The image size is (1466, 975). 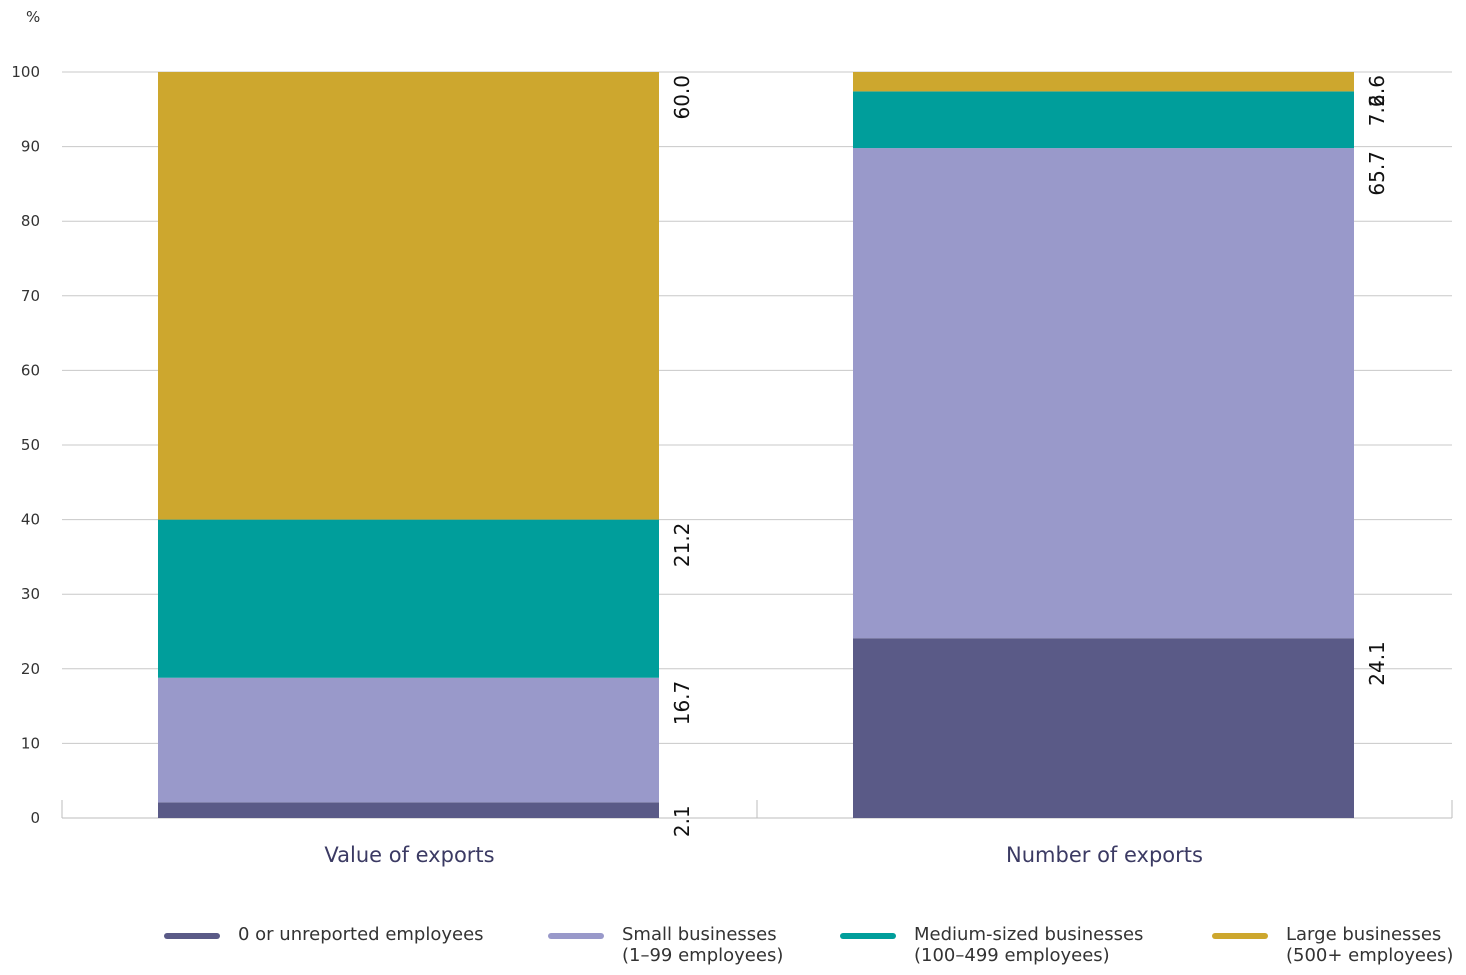 I want to click on value-label: 65.7, so click(x=1377, y=173).